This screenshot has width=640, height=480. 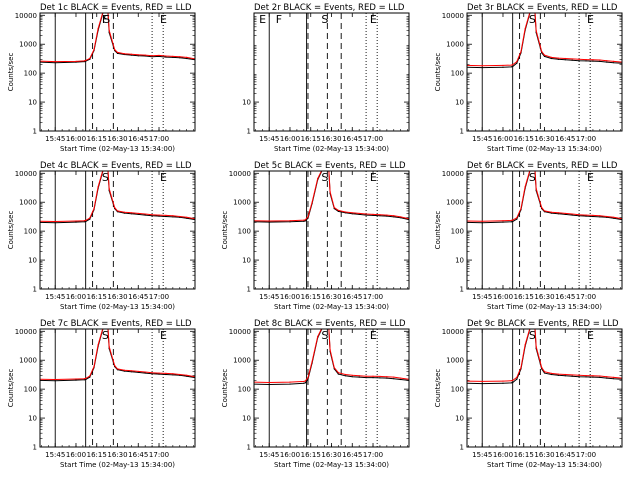 I want to click on plot-frame, so click(x=117, y=230).